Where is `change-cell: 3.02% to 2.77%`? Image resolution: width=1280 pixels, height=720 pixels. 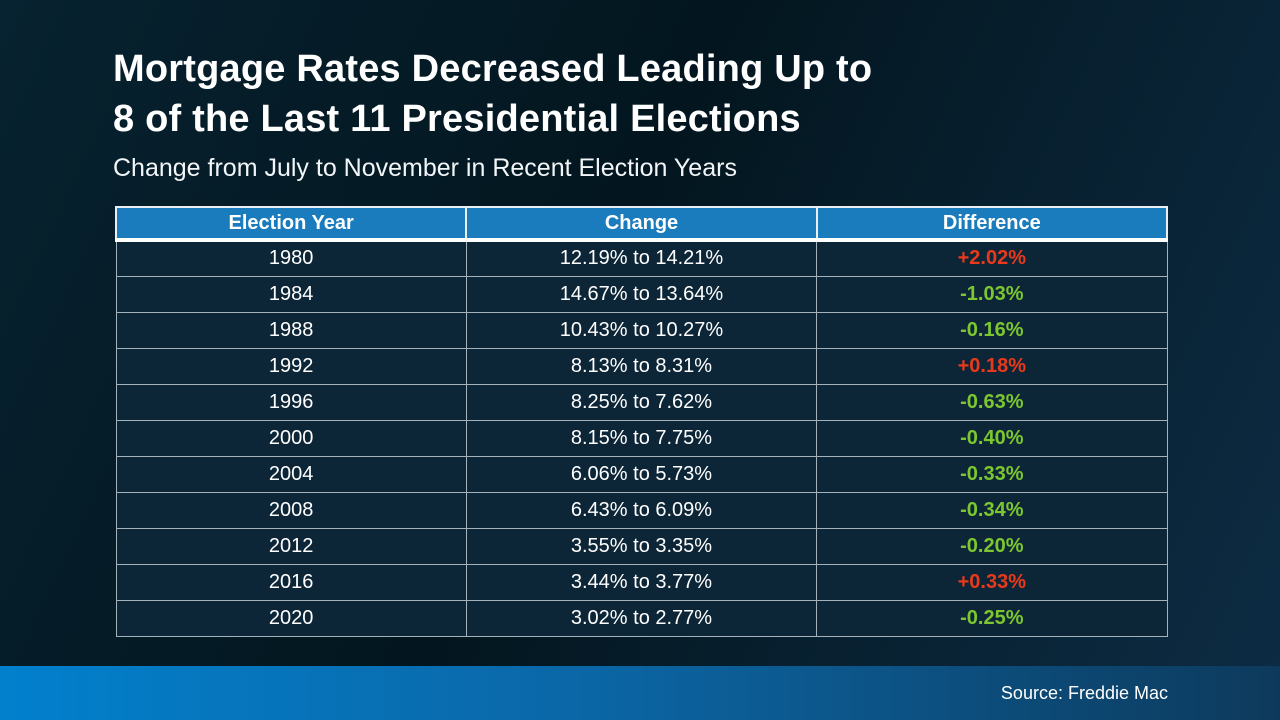 change-cell: 3.02% to 2.77% is located at coordinates (641, 618).